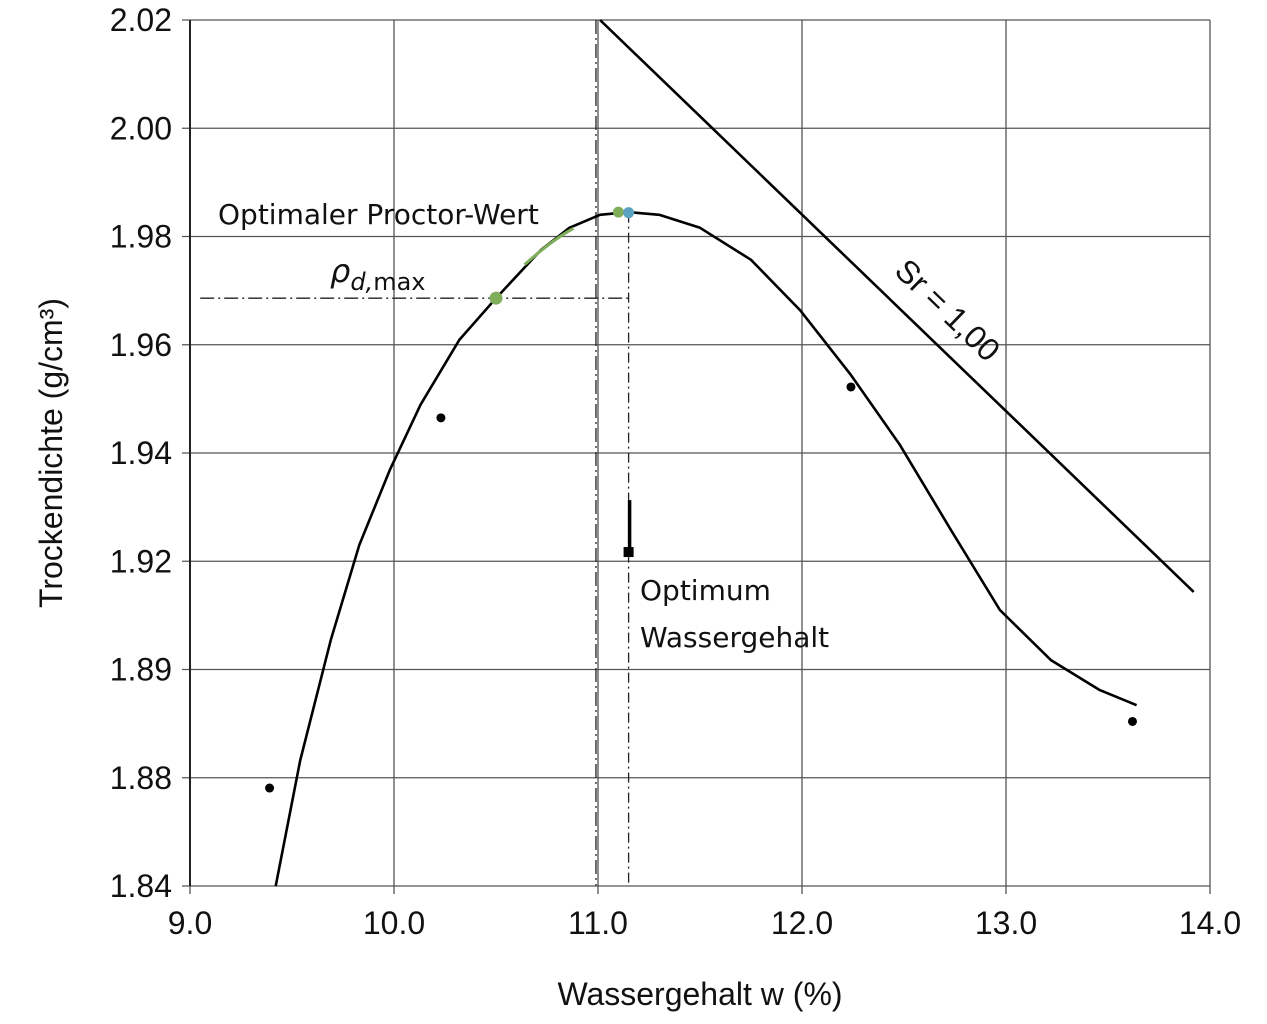  I want to click on y-tick-label: 1.98, so click(141, 237).